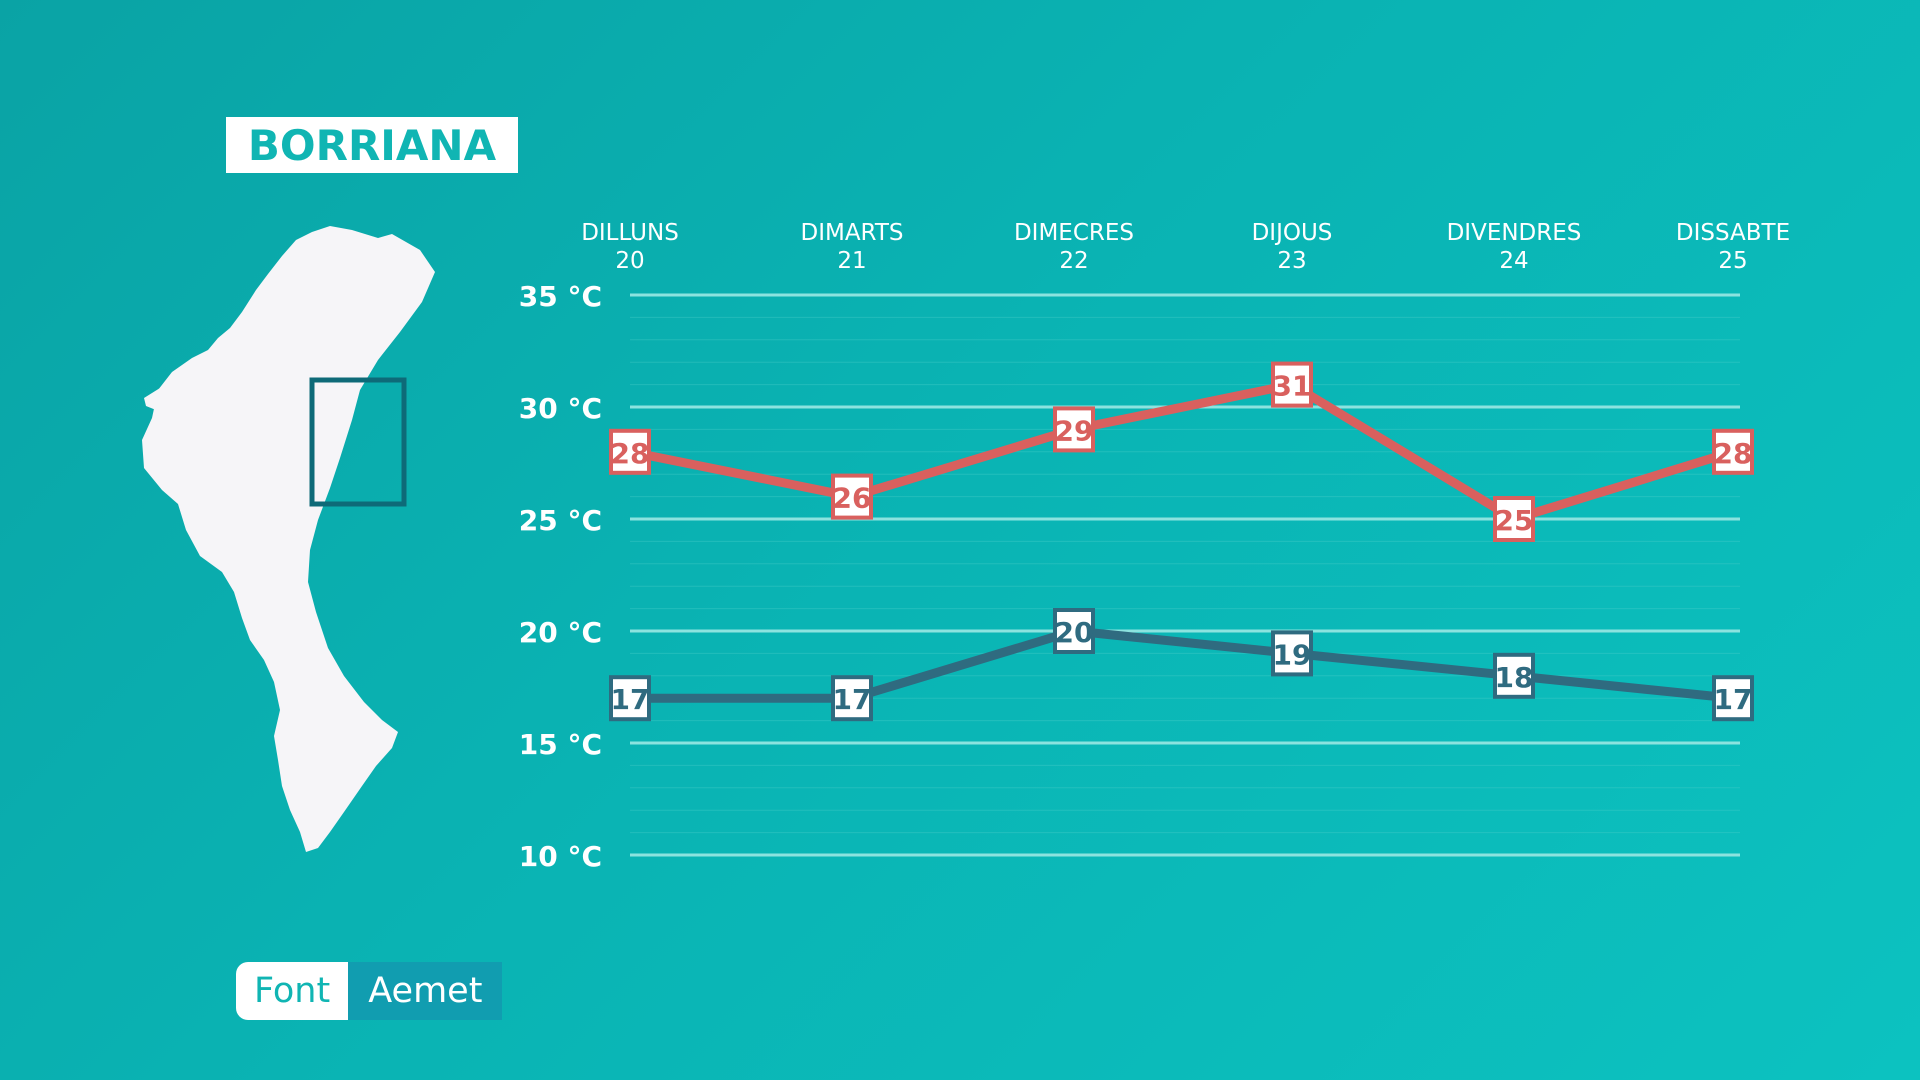 The height and width of the screenshot is (1080, 1920). I want to click on x-tick-date: 21, so click(851, 261).